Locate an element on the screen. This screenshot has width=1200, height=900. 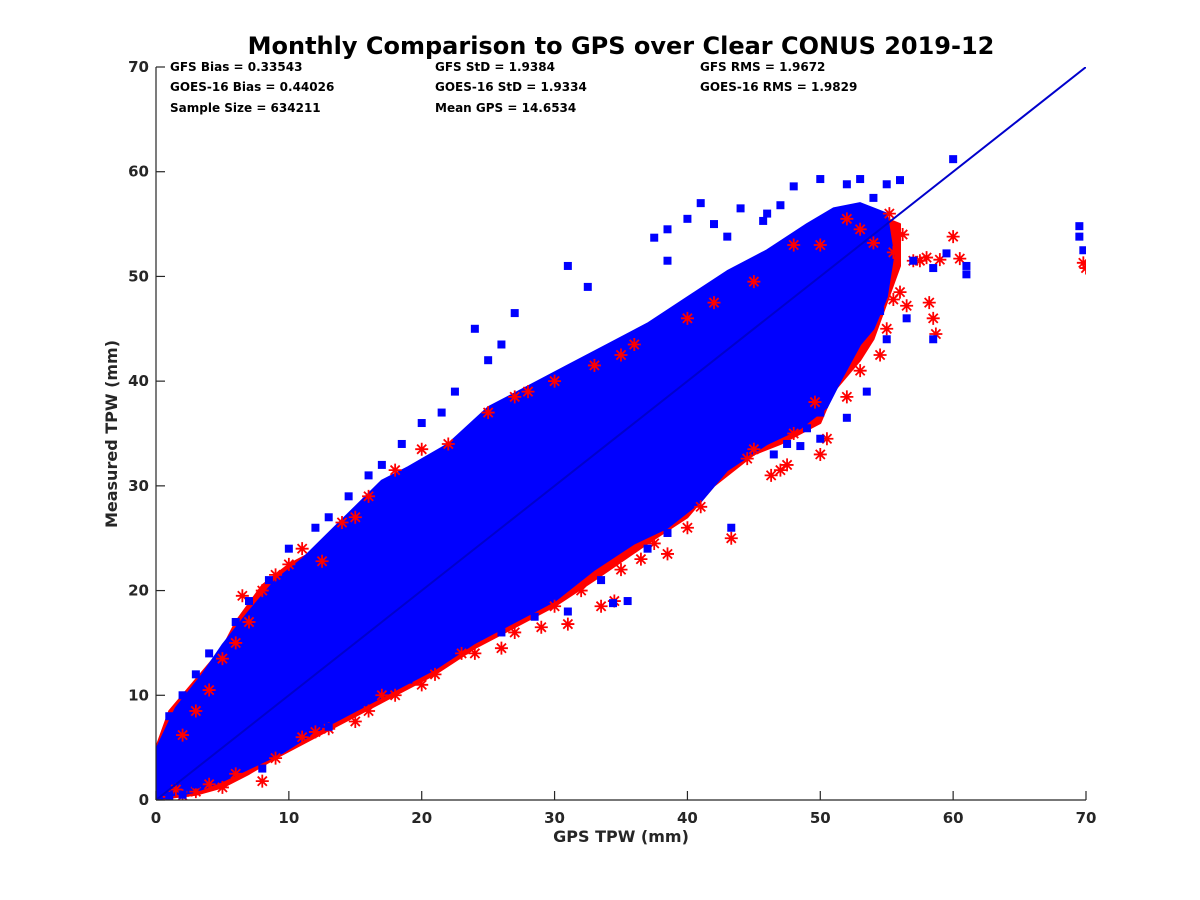
y-axis-label: Measured TPW (mm) is located at coordinates (111, 434).